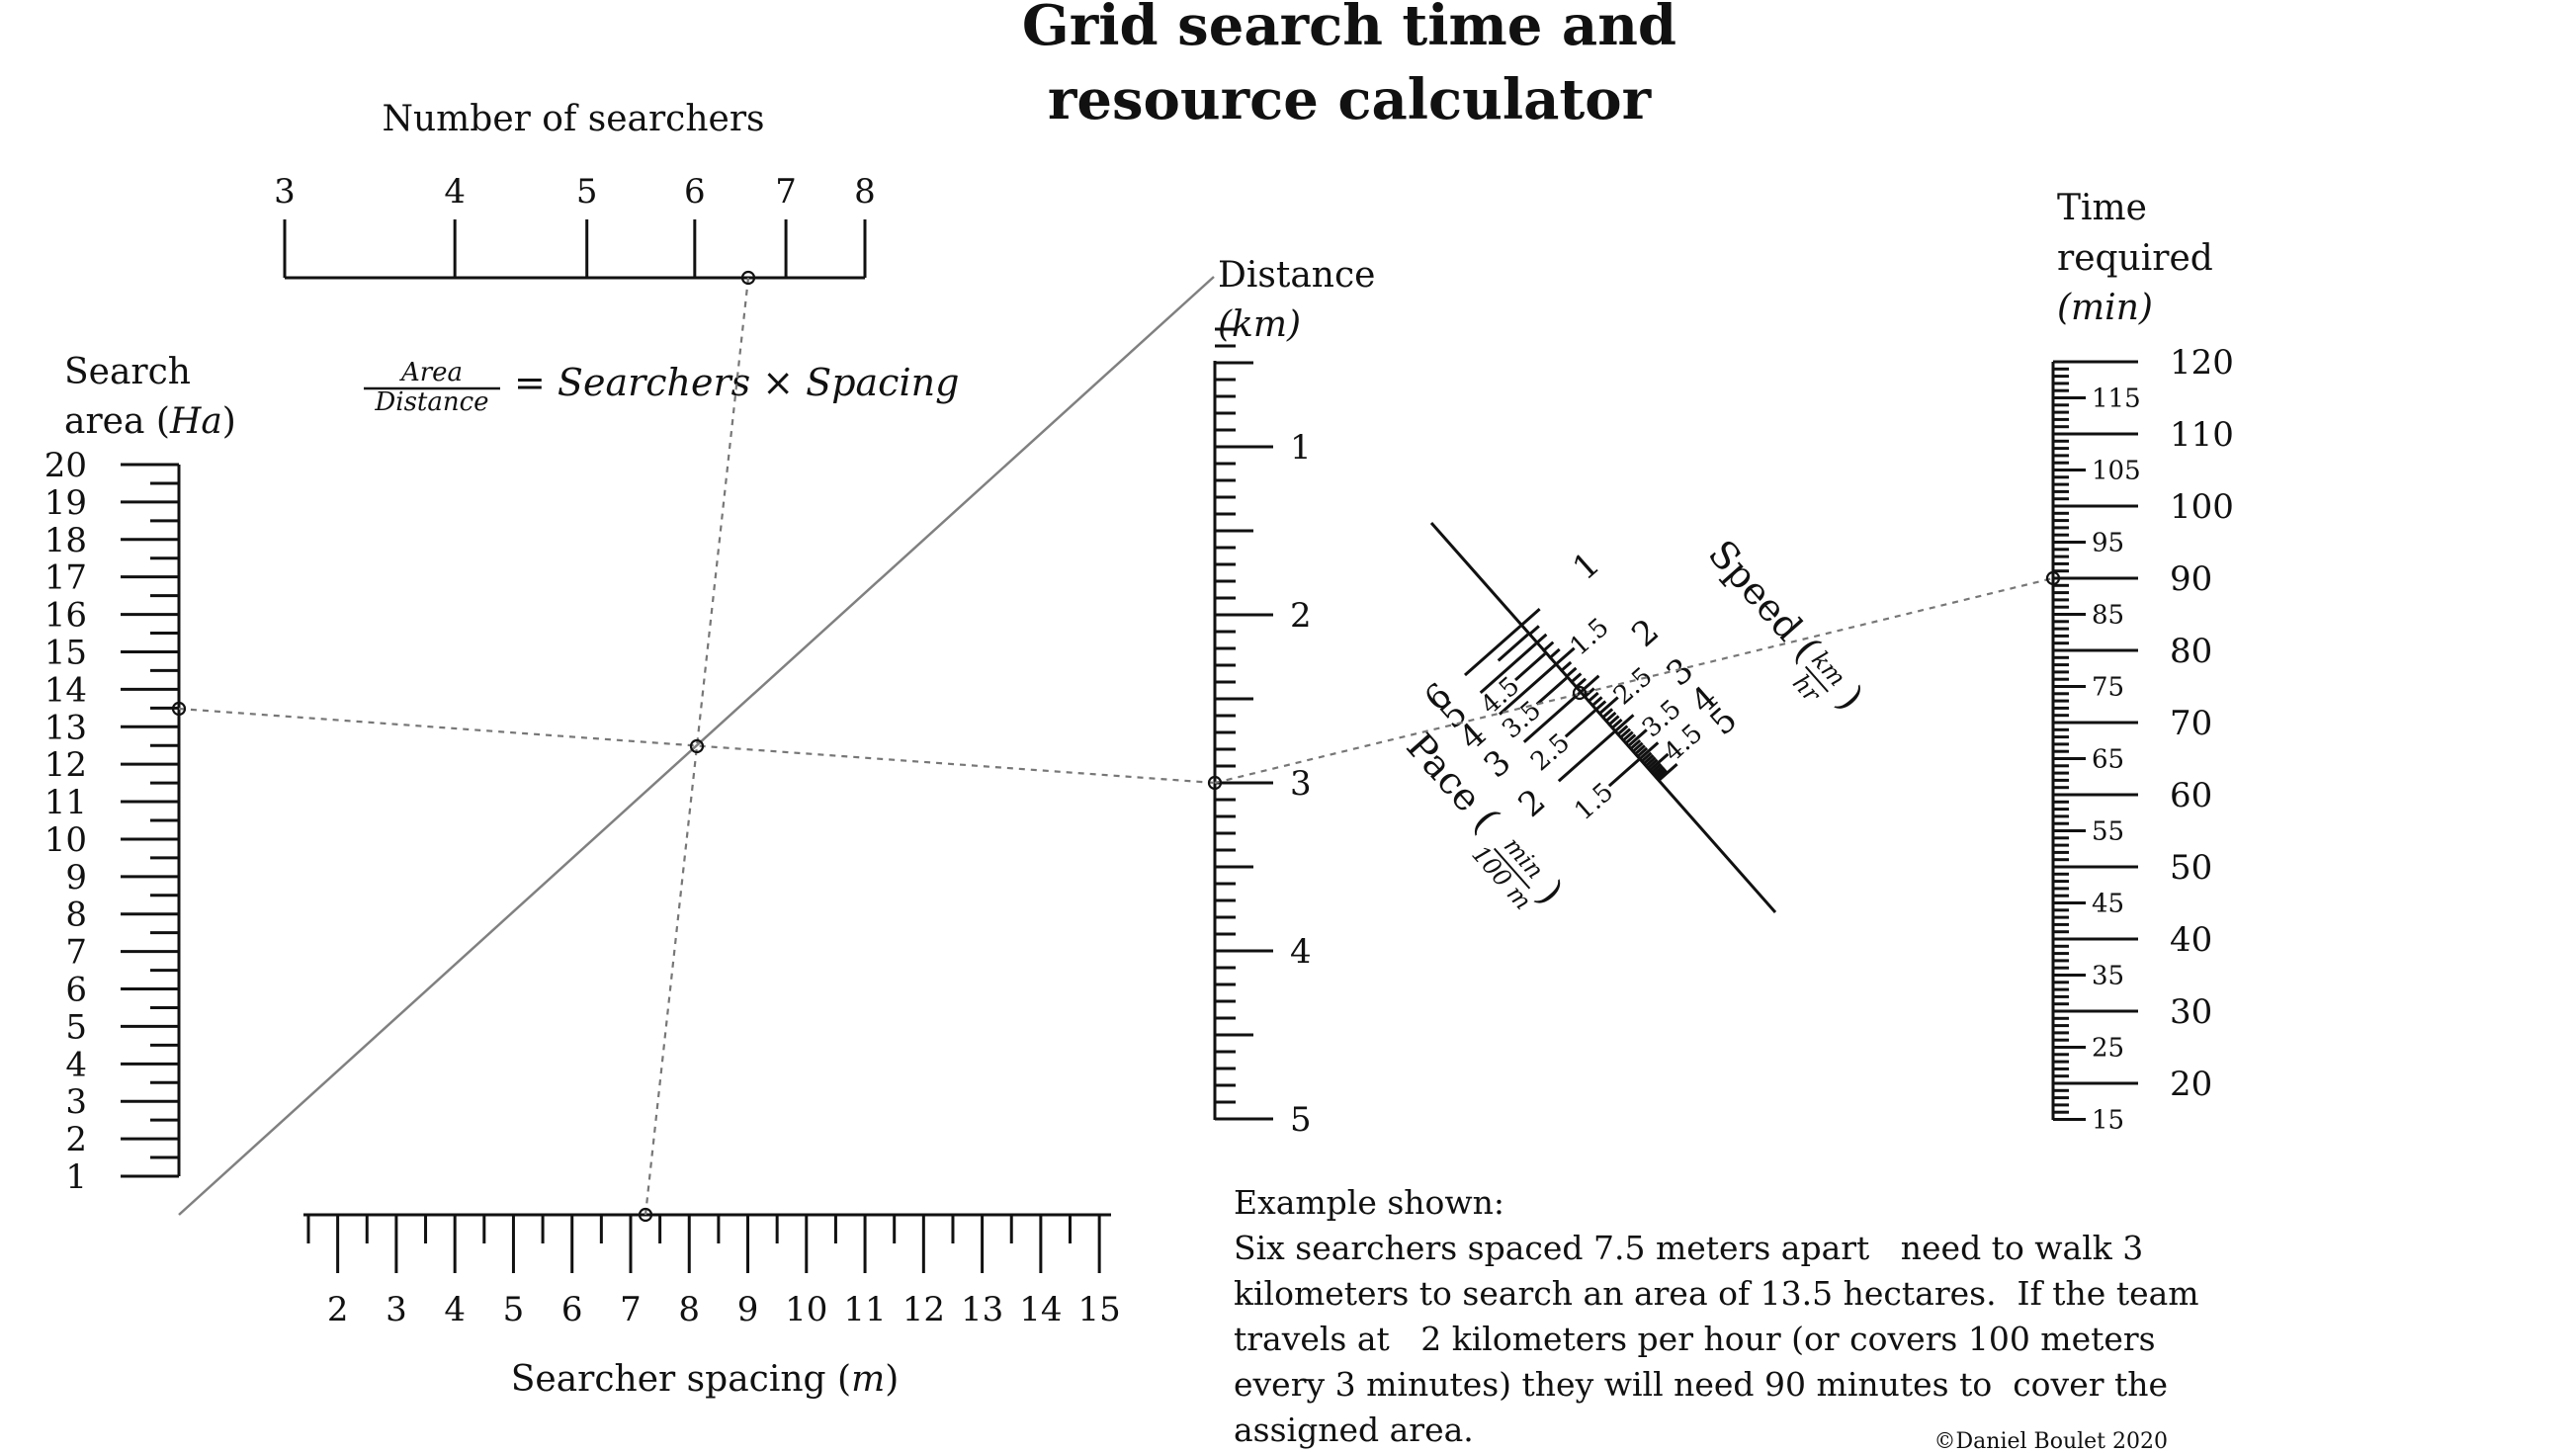  I want to click on searchers-tick-label: 4, so click(455, 192).